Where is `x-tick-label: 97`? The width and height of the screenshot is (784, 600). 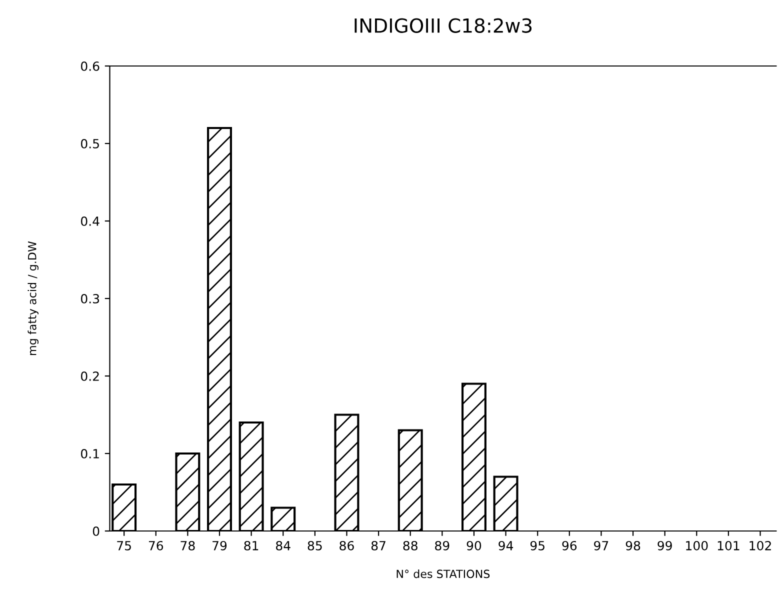
x-tick-label: 97 is located at coordinates (601, 545).